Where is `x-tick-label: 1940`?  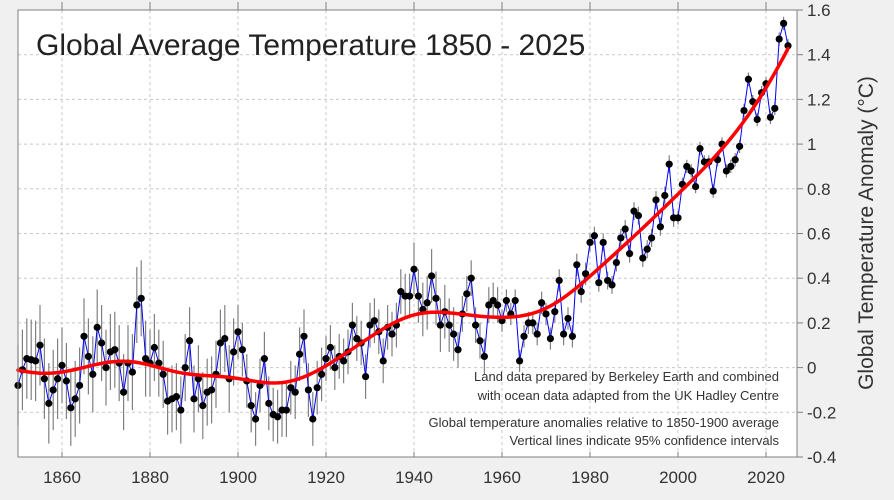
x-tick-label: 1940 is located at coordinates (414, 477).